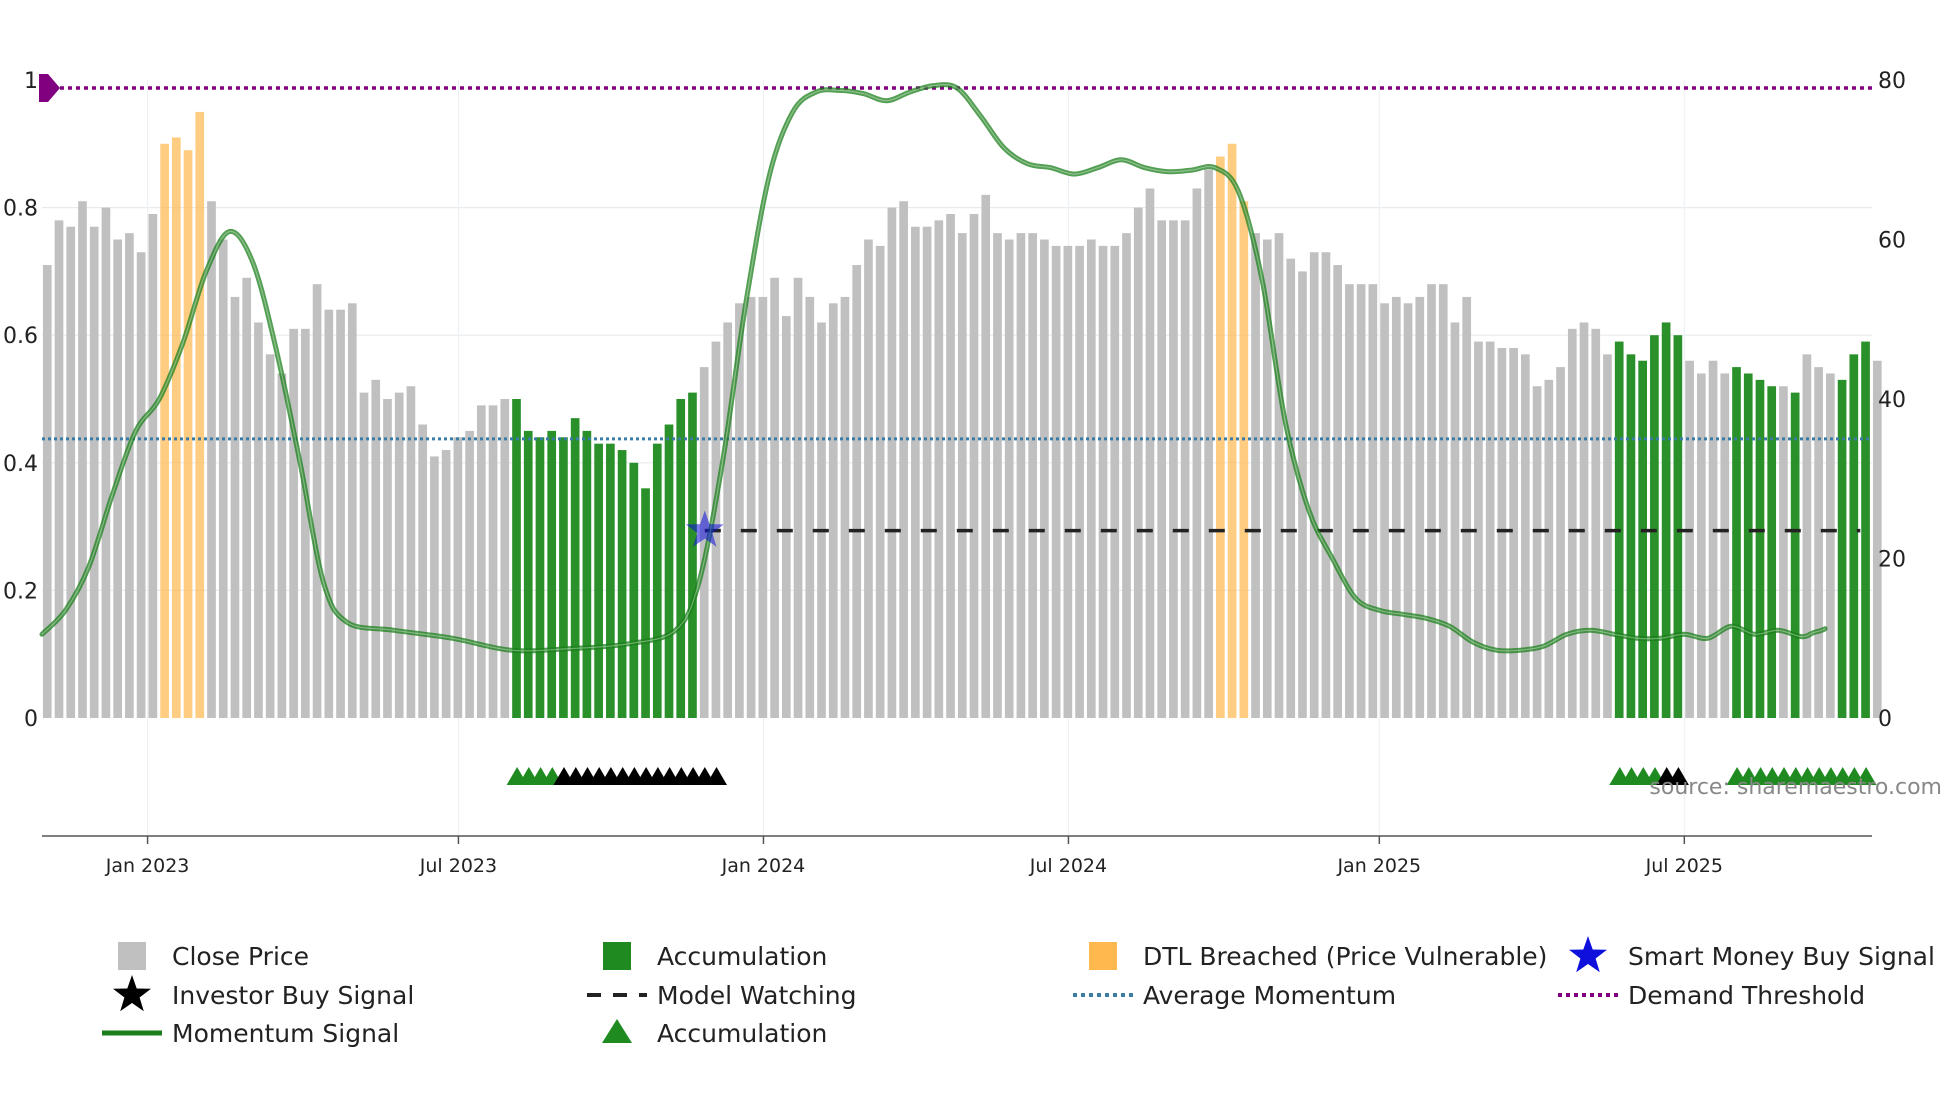 This screenshot has height=1102, width=1960. Describe the element at coordinates (240, 956) in the screenshot. I see `legend-label: Close Price` at that location.